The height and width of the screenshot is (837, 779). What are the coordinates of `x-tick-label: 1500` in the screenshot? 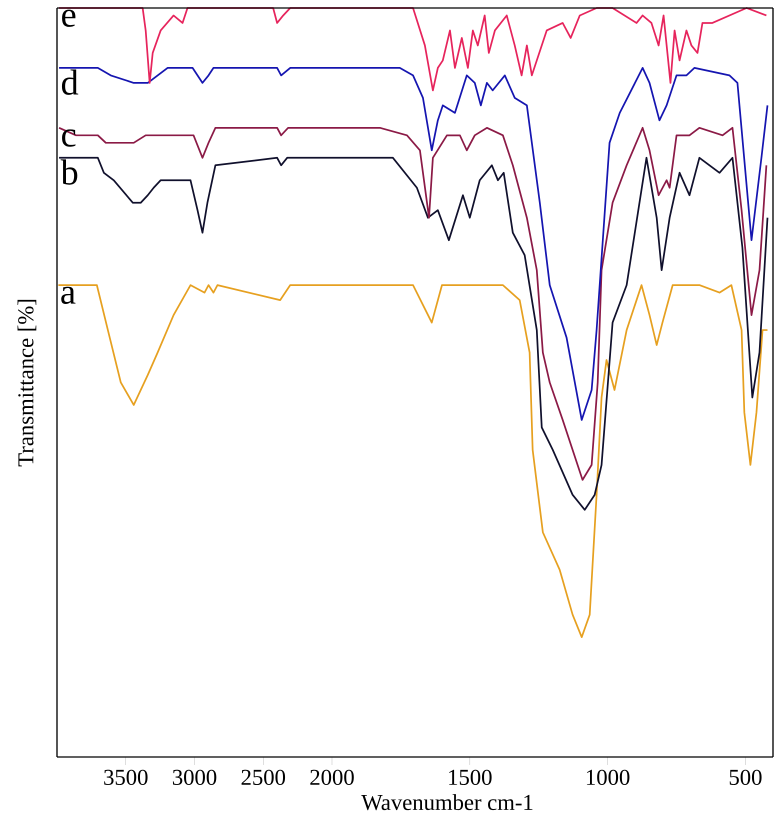 It's located at (470, 778).